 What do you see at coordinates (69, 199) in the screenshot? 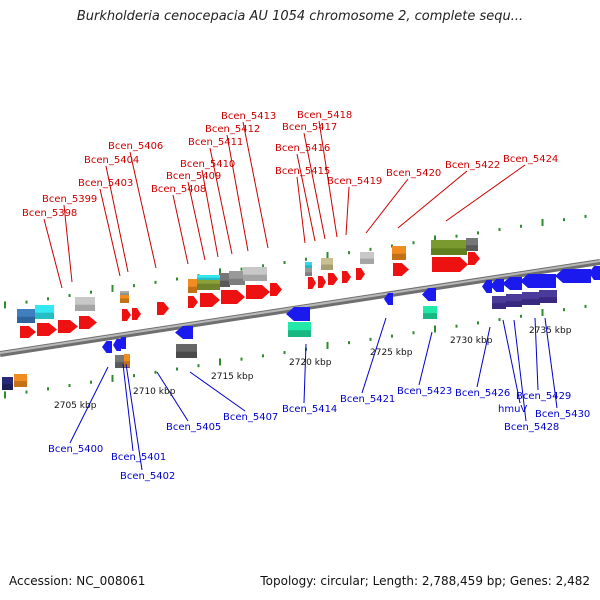
I see `forward-gene-label: Bcen_5399` at bounding box center [69, 199].